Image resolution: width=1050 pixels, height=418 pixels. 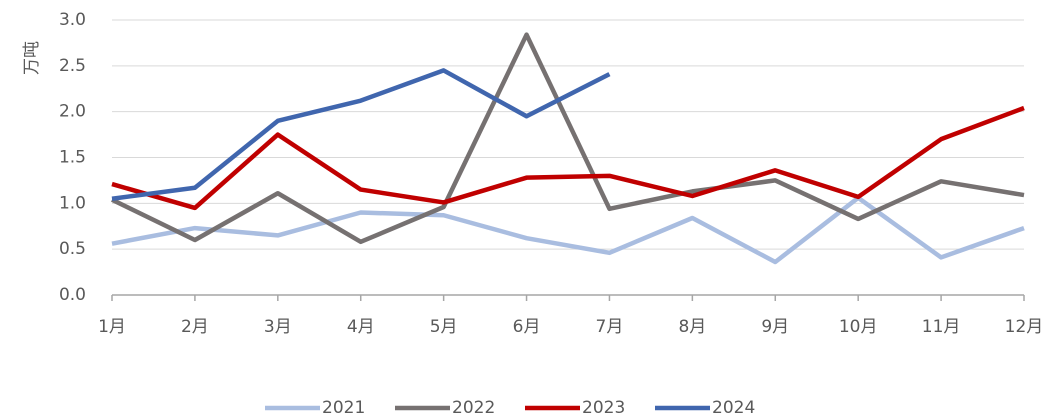 I want to click on legend-label: 2023, so click(x=603, y=408).